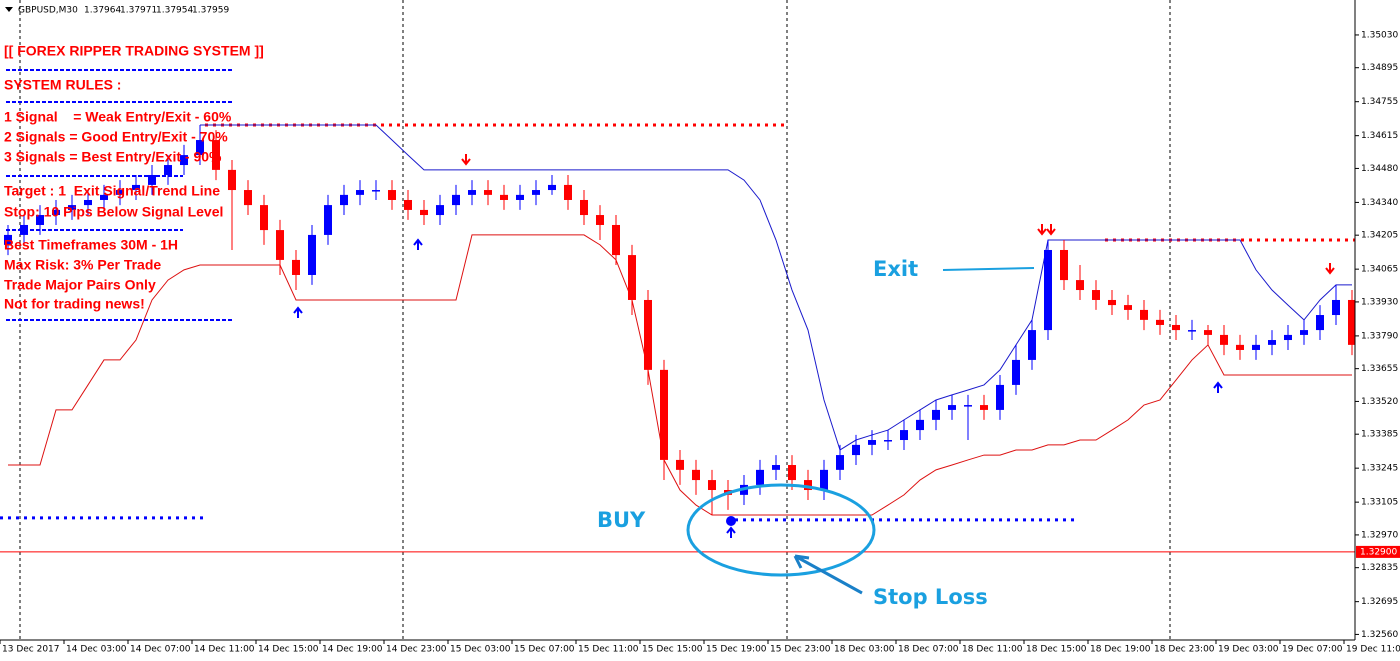 This screenshot has width=1400, height=661. What do you see at coordinates (1379, 102) in the screenshot?
I see `y-tick-label: 1.34755` at bounding box center [1379, 102].